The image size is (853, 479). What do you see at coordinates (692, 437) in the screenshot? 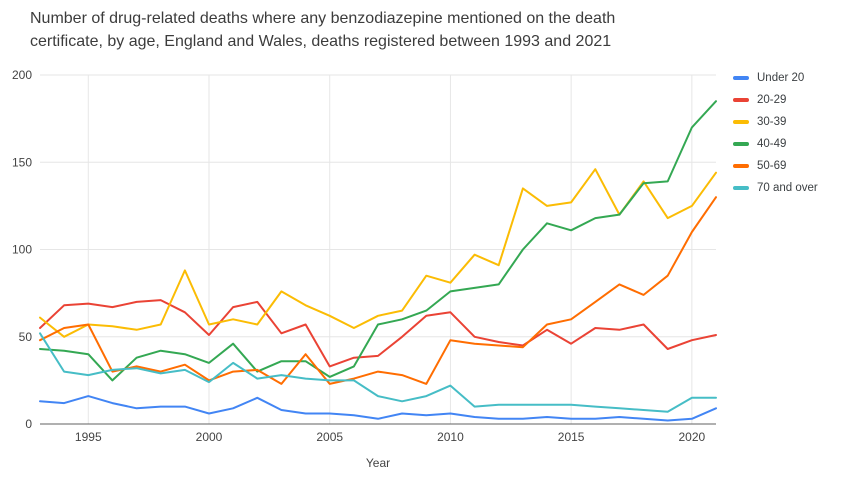
I see `x-tick-label: 2020` at bounding box center [692, 437].